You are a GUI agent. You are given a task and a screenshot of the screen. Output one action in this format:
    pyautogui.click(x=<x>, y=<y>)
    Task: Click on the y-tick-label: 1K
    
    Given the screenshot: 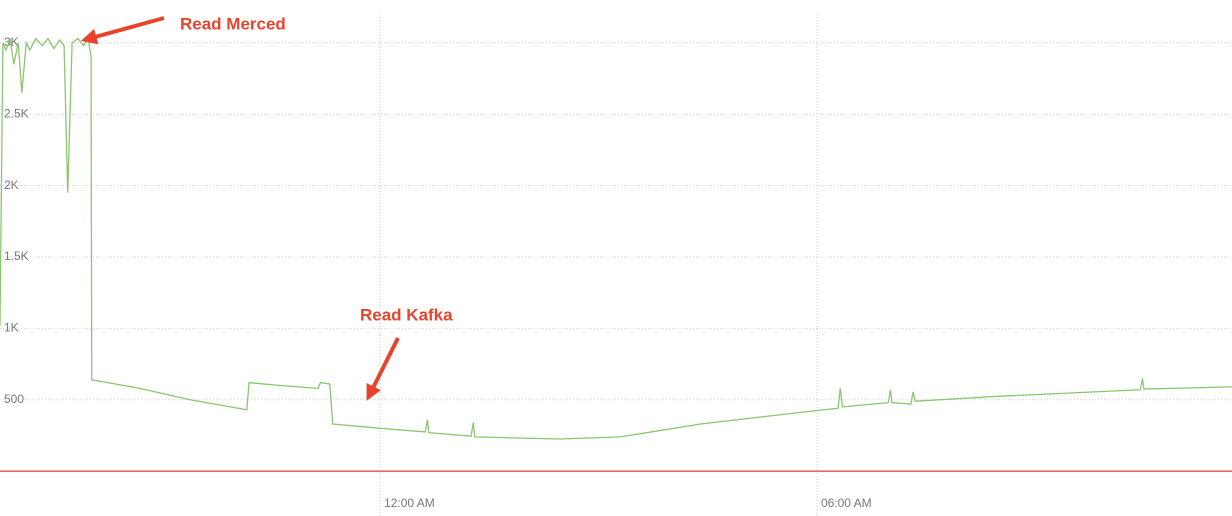 What is the action you would take?
    pyautogui.click(x=11, y=328)
    